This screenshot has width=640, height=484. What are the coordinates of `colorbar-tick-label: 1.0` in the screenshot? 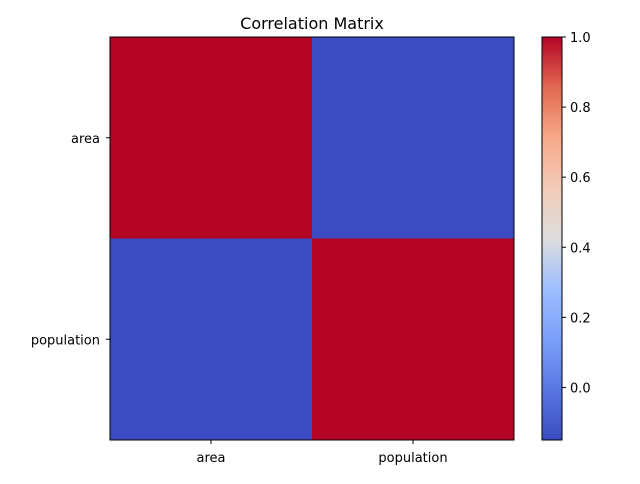 It's located at (580, 38).